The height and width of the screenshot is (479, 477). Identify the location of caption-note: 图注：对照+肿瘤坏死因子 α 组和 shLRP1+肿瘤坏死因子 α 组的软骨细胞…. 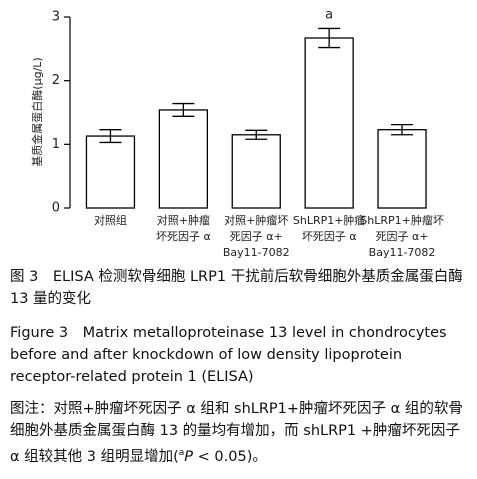
(239, 433).